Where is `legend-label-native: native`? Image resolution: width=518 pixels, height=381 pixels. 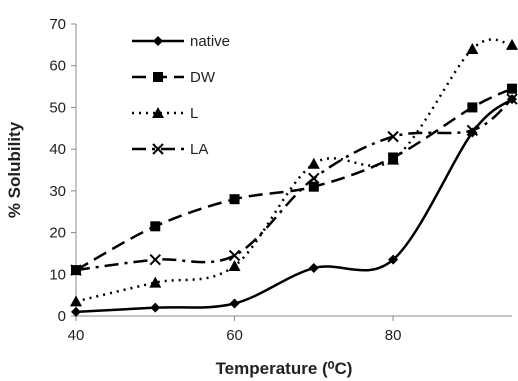
legend-label-native: native is located at coordinates (210, 41).